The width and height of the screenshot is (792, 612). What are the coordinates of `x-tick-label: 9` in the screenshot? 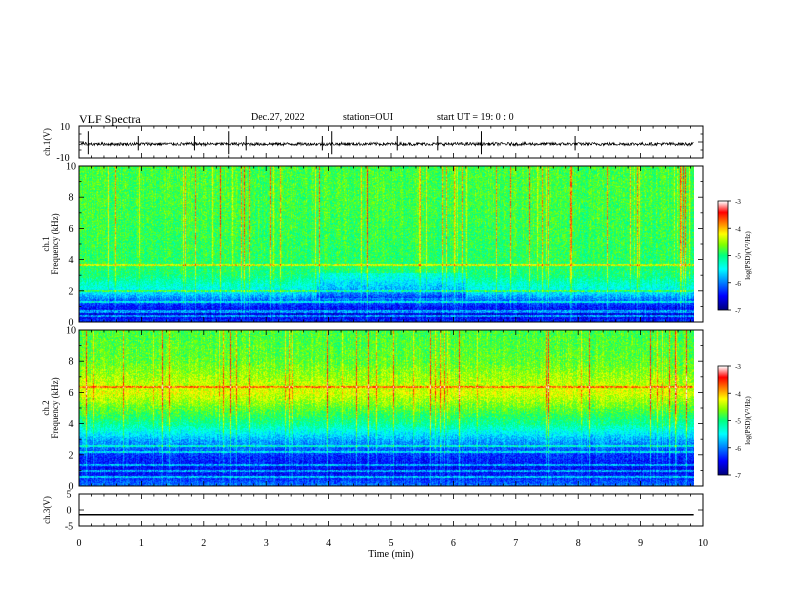 It's located at (640, 543).